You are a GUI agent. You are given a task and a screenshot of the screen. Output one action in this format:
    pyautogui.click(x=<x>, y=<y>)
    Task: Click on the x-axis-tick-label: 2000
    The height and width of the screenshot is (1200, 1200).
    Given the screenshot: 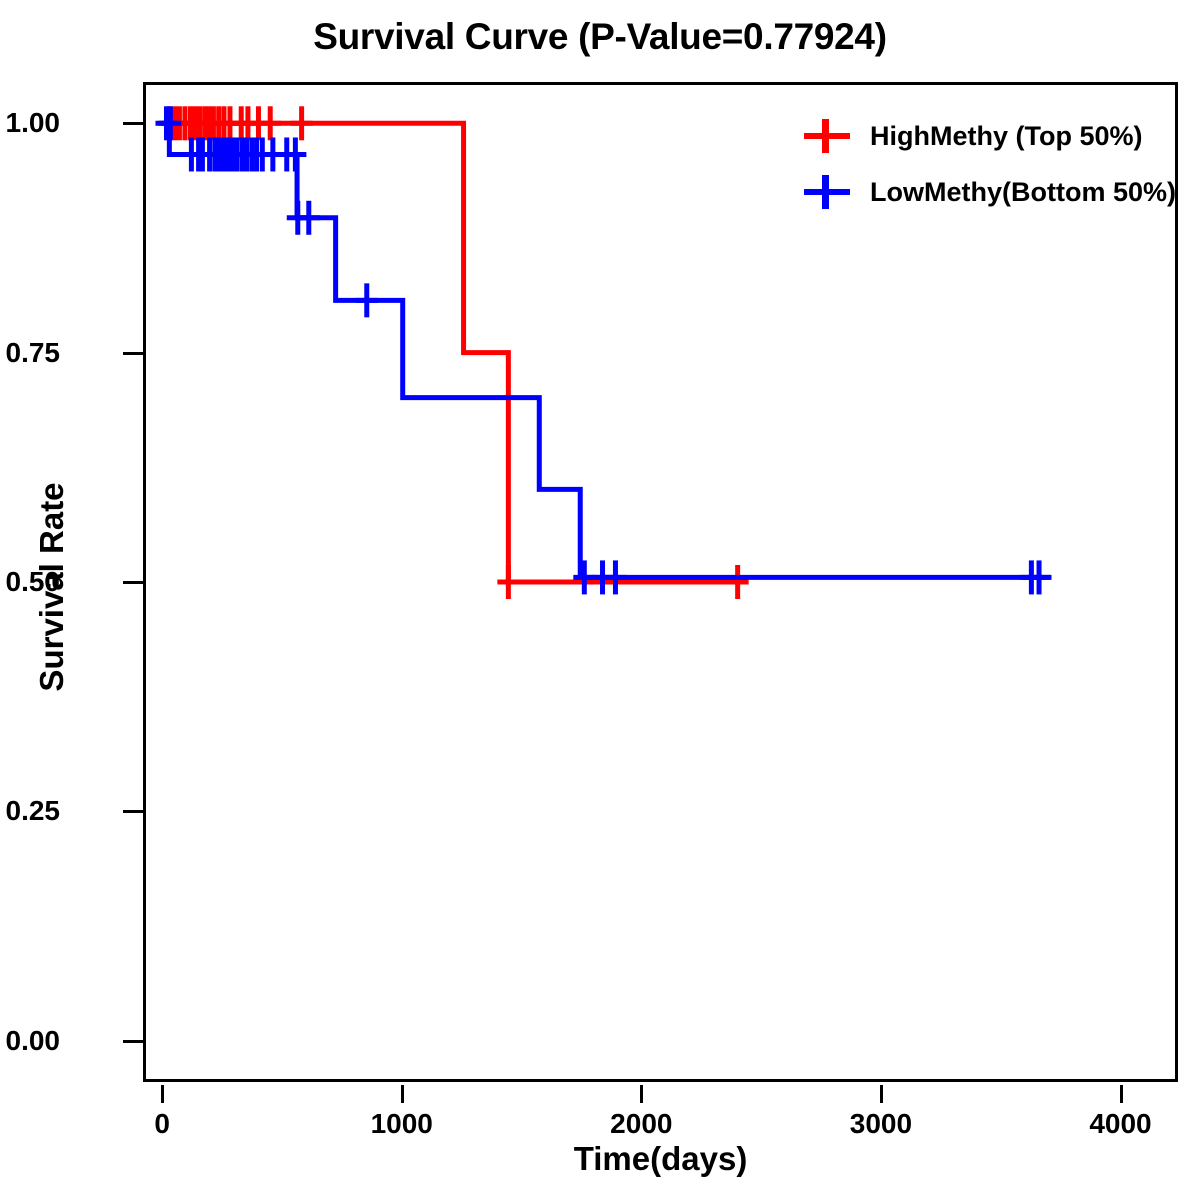 What is the action you would take?
    pyautogui.click(x=641, y=1123)
    